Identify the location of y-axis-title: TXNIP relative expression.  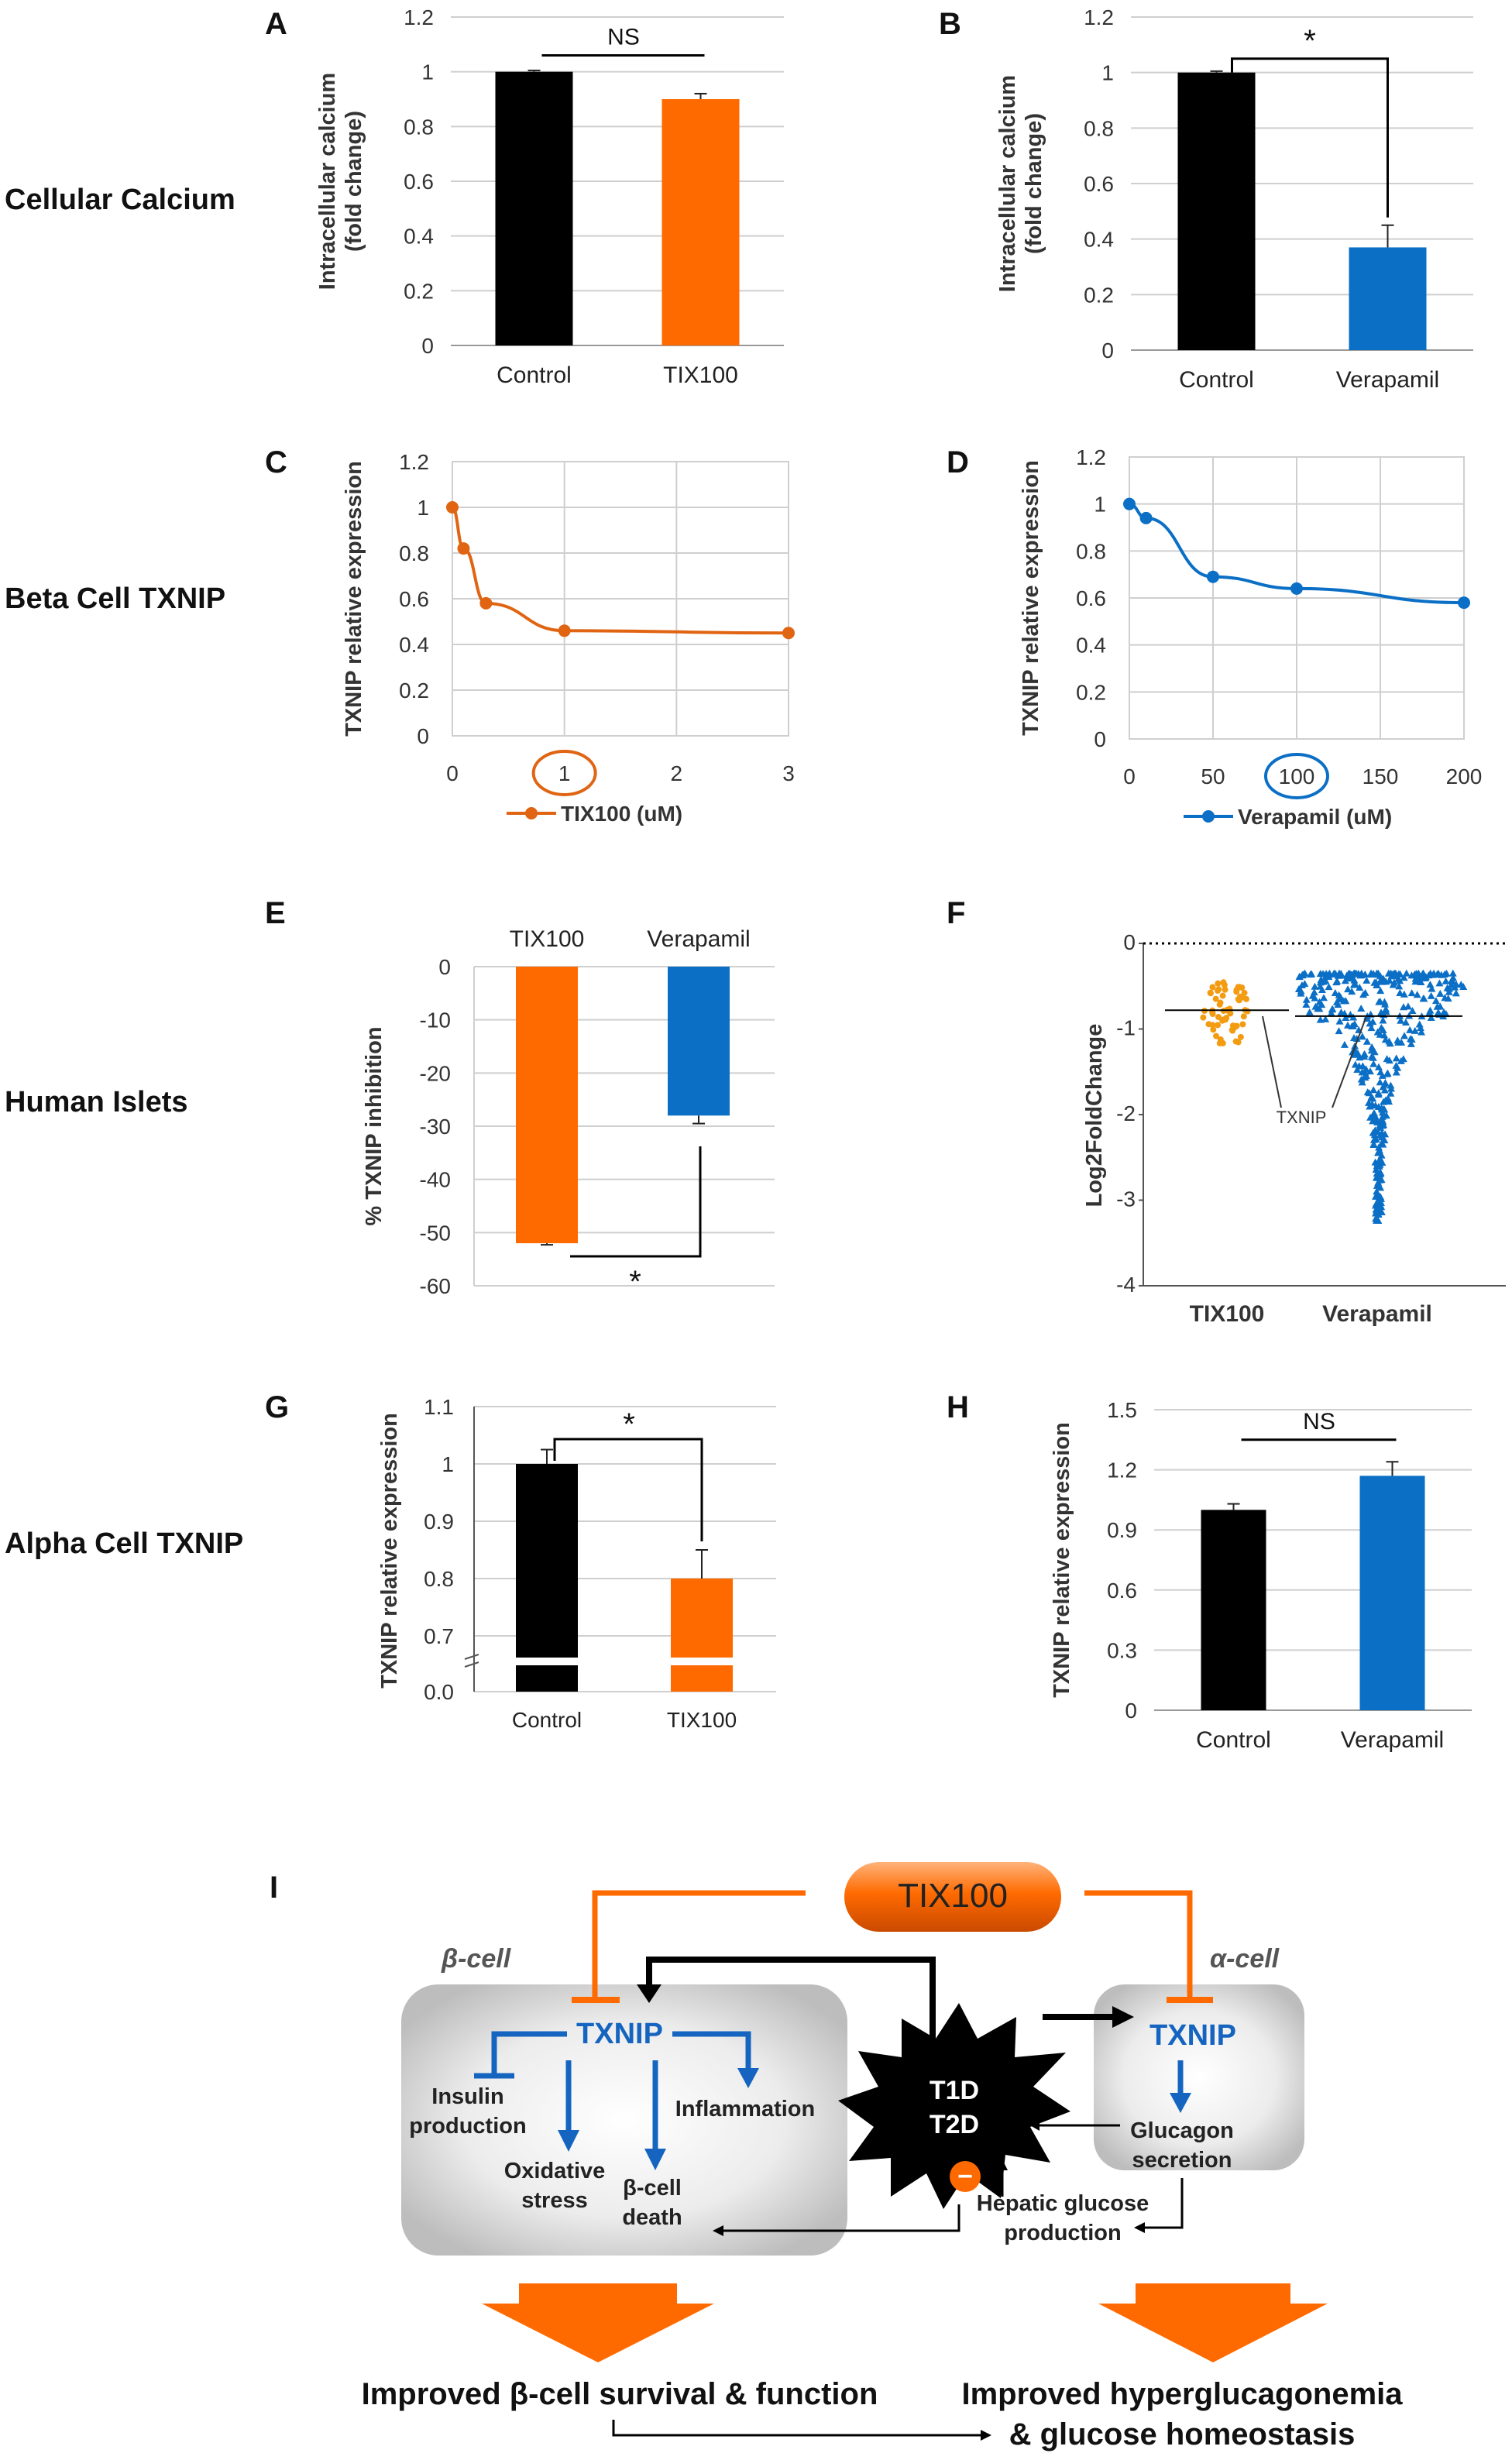
(1062, 1560).